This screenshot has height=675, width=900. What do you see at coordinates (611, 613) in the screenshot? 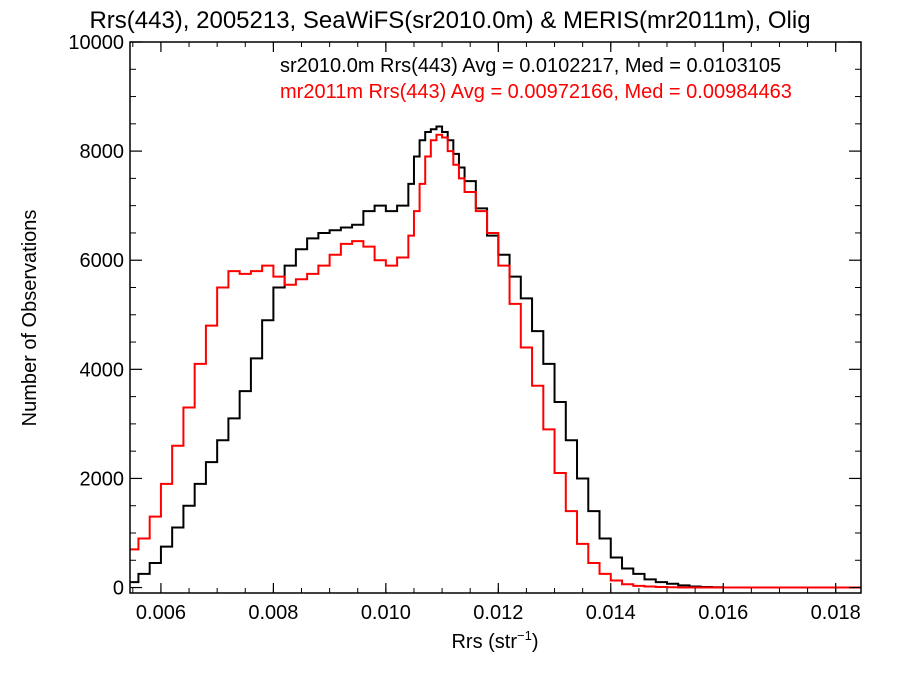
I see `x-tick-label: 0.014` at bounding box center [611, 613].